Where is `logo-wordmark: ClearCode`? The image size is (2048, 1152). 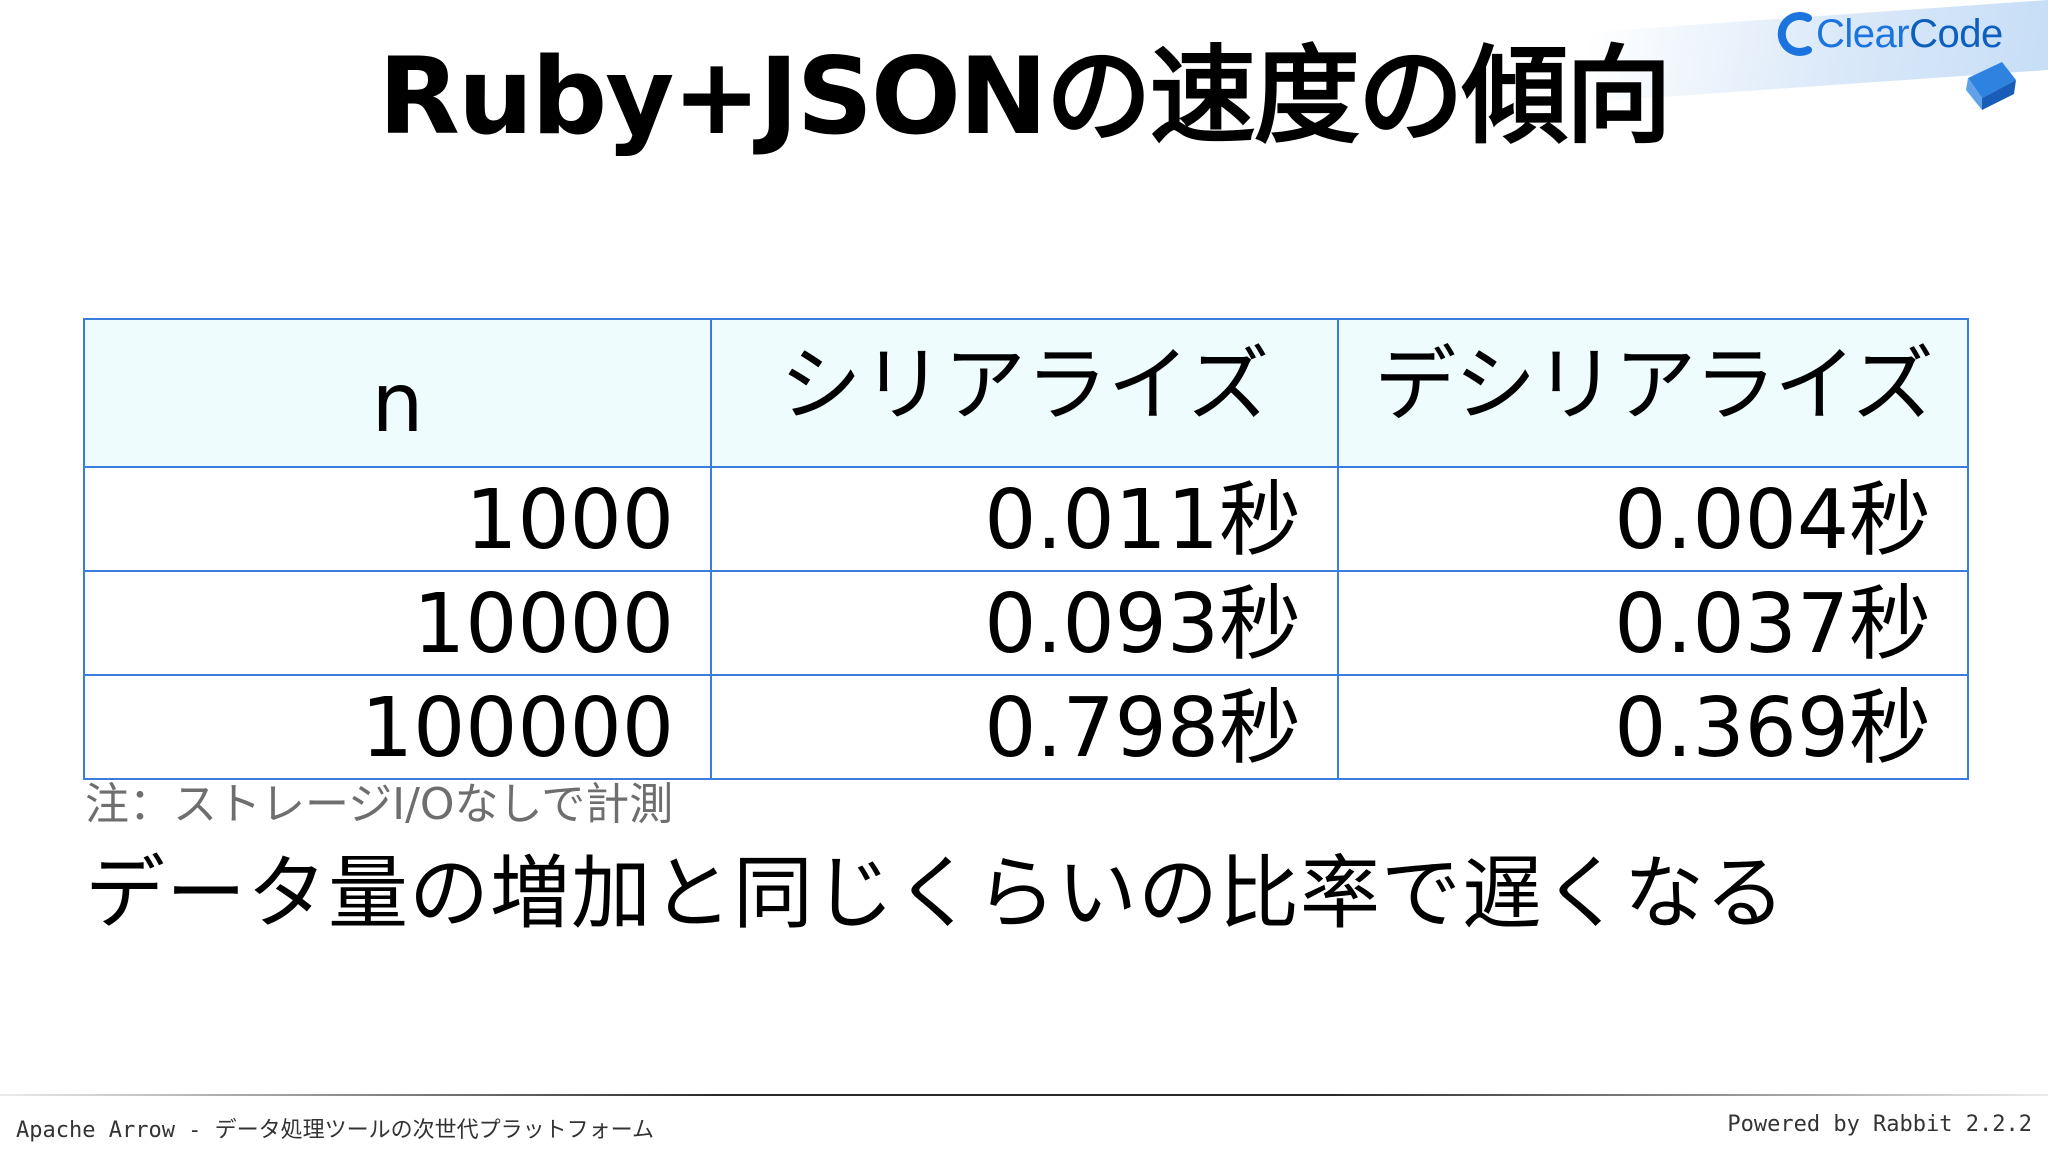 logo-wordmark: ClearCode is located at coordinates (1909, 34).